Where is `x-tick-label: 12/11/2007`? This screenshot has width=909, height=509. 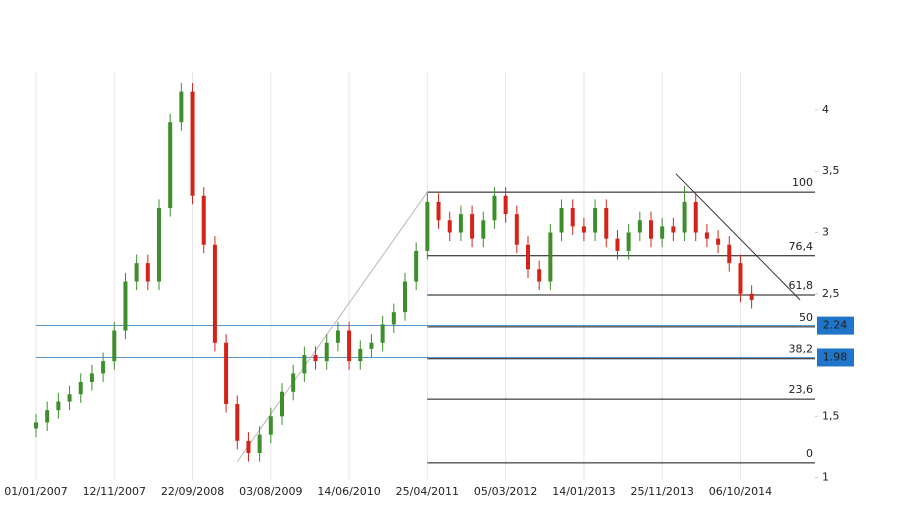
x-tick-label: 12/11/2007 is located at coordinates (114, 491).